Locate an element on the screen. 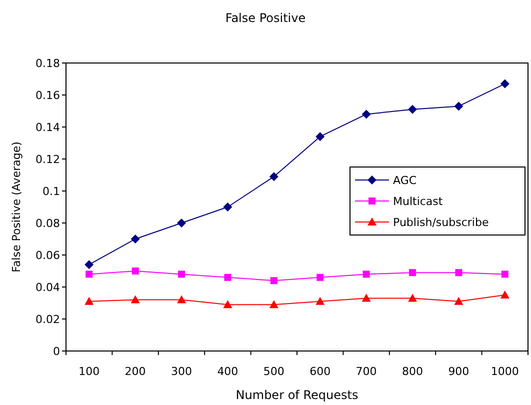 This screenshot has height=405, width=531. y-tick-label: 0.02 is located at coordinates (48, 319).